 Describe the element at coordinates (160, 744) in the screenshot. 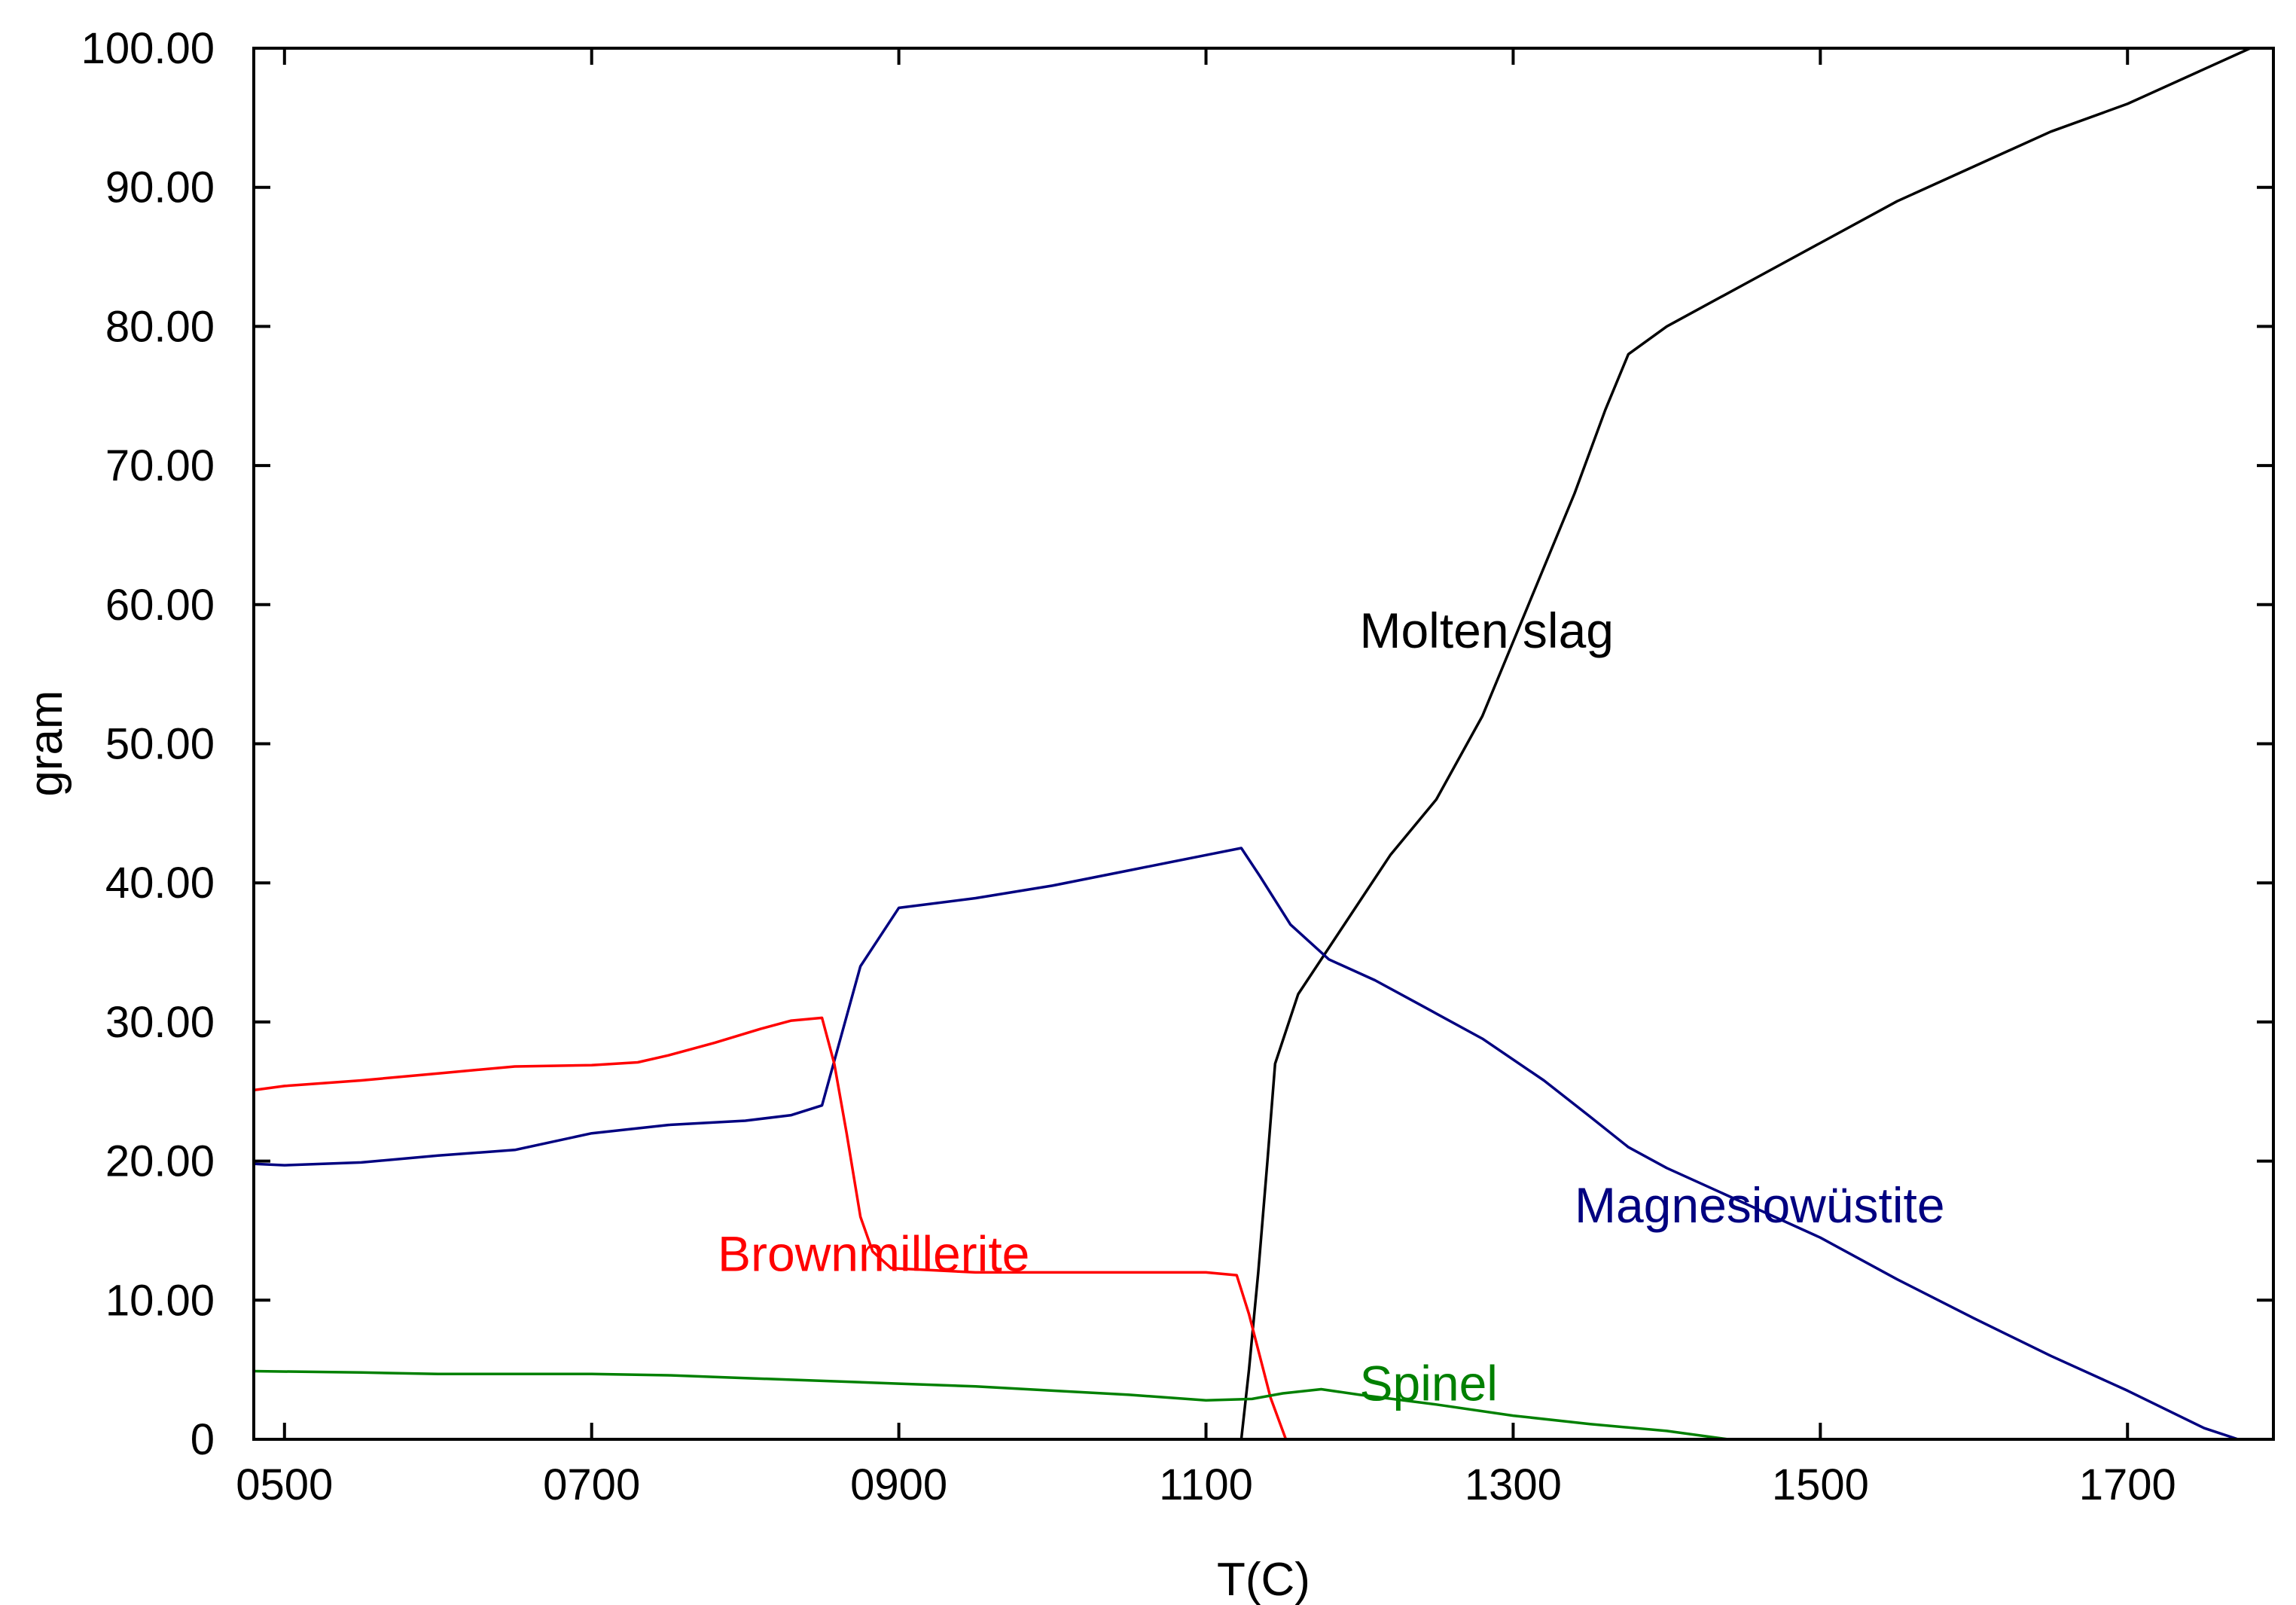

I see `y-tick-label: 50.00` at that location.